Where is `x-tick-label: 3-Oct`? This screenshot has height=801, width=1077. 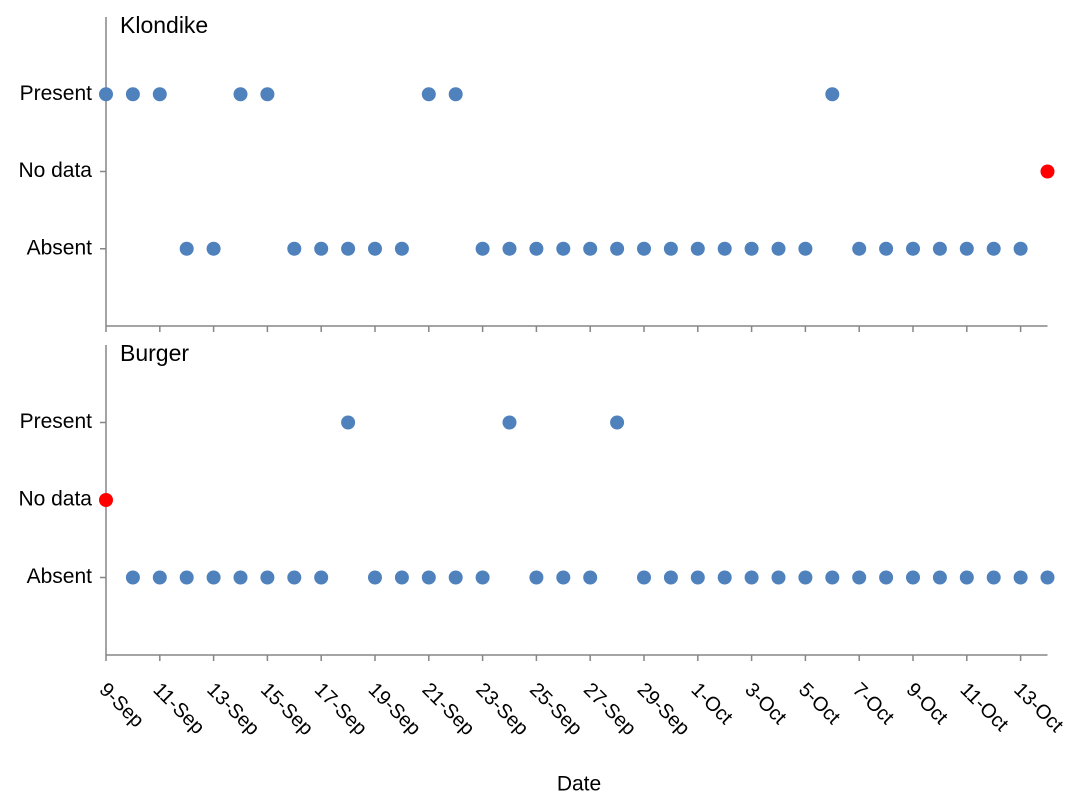
x-tick-label: 3-Oct is located at coordinates (765, 704).